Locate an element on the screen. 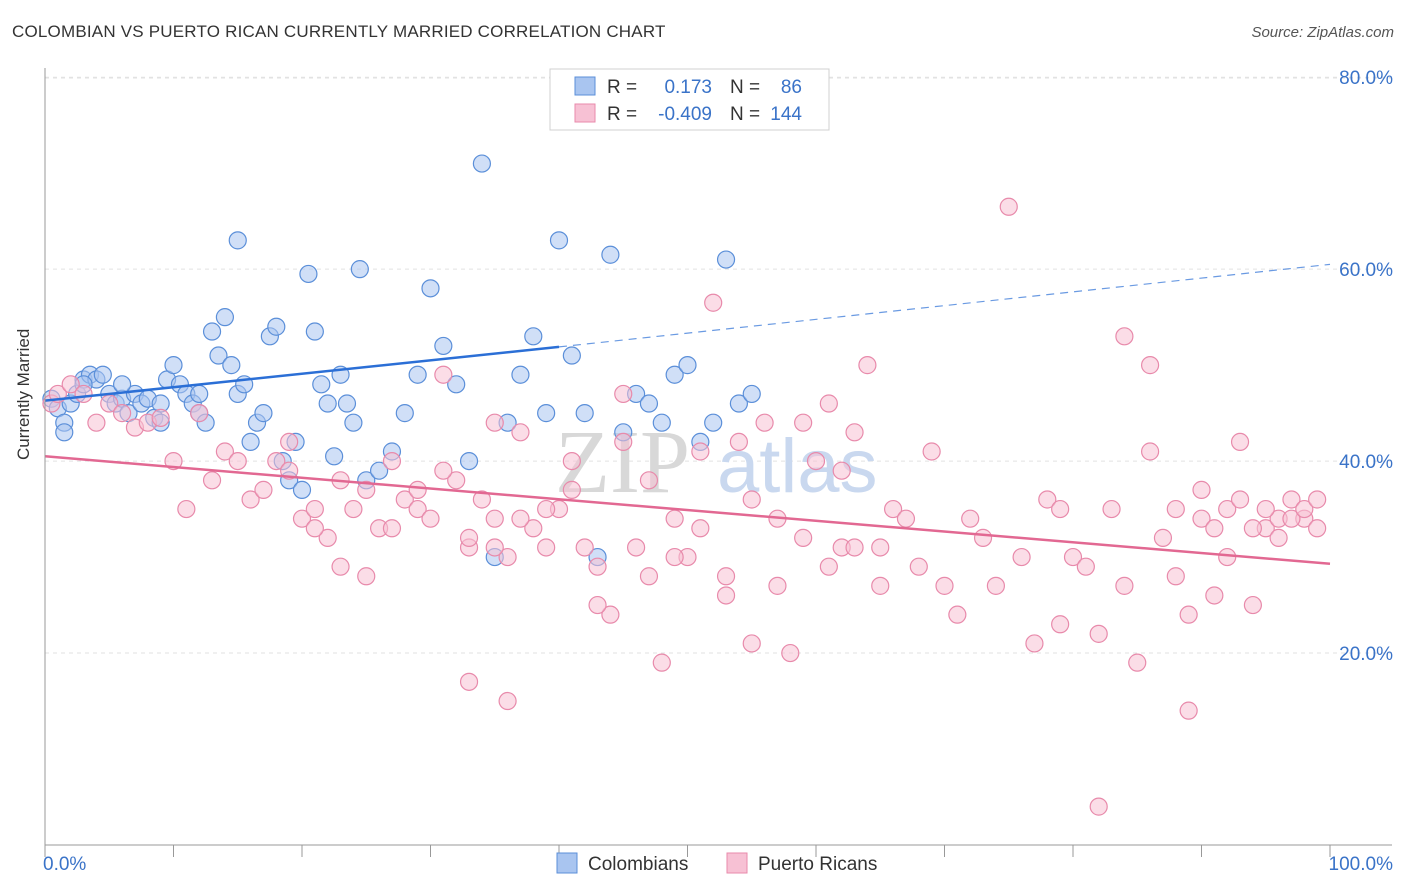  legend-swatch-blue is located at coordinates (585, 86).